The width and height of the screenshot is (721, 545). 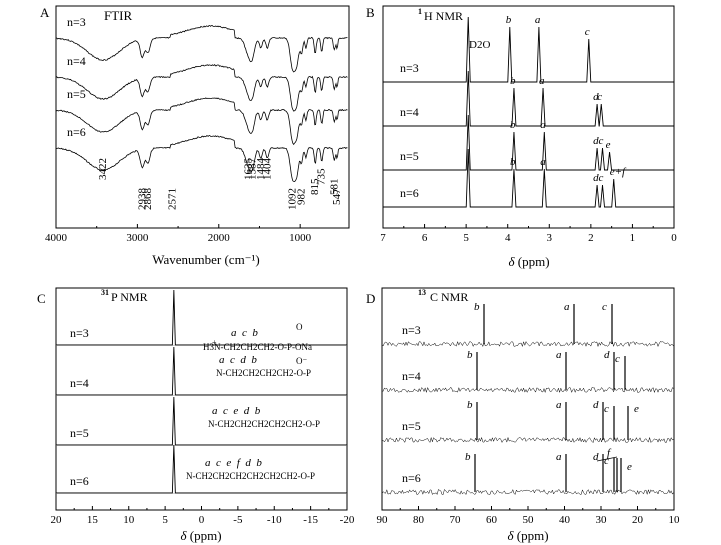 I want to click on c-tick-label: 5, so click(x=165, y=520).